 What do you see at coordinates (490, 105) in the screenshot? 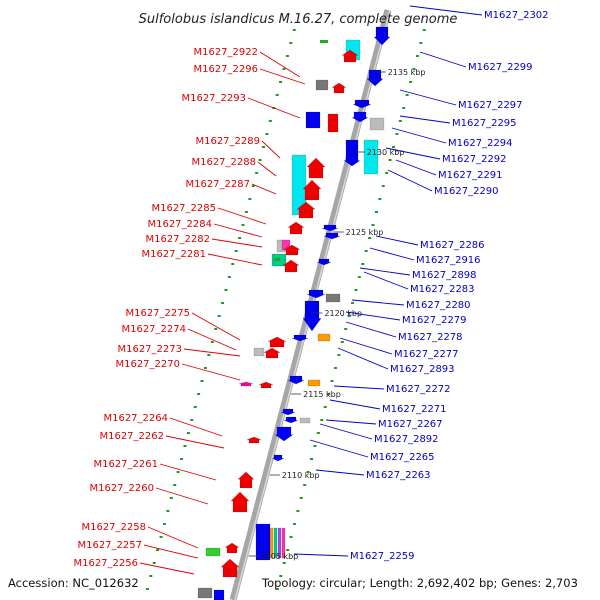
I see `gene-label: M1627_2297` at bounding box center [490, 105].